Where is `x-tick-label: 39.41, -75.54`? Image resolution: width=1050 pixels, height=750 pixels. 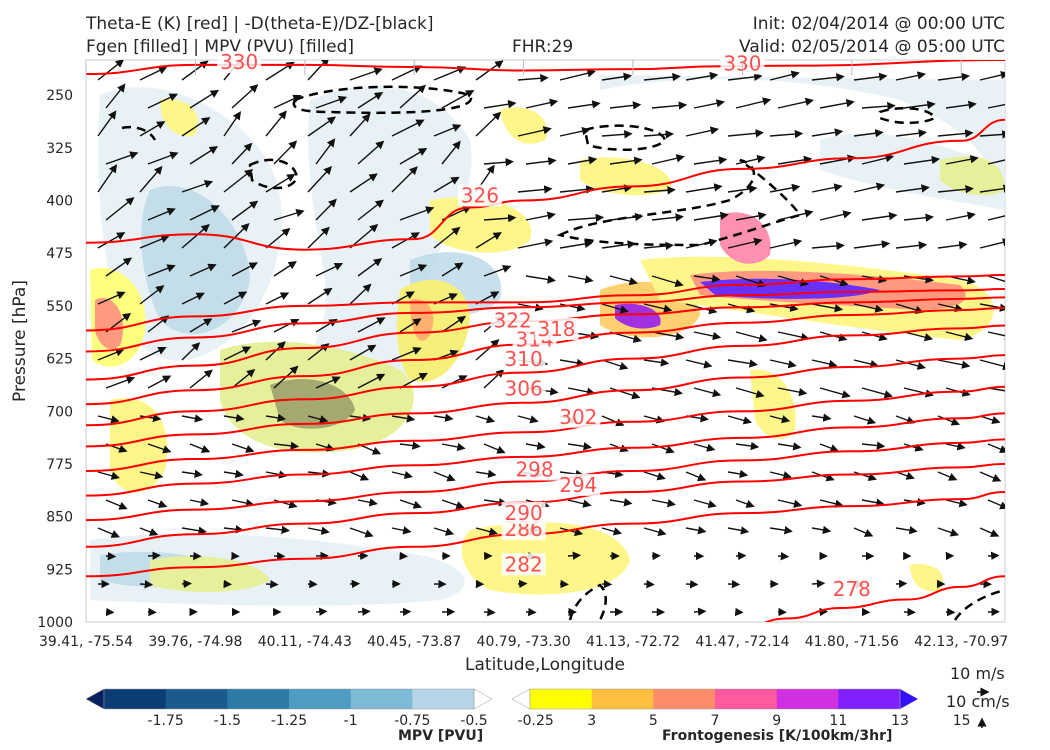
x-tick-label: 39.41, -75.54 is located at coordinates (86, 642).